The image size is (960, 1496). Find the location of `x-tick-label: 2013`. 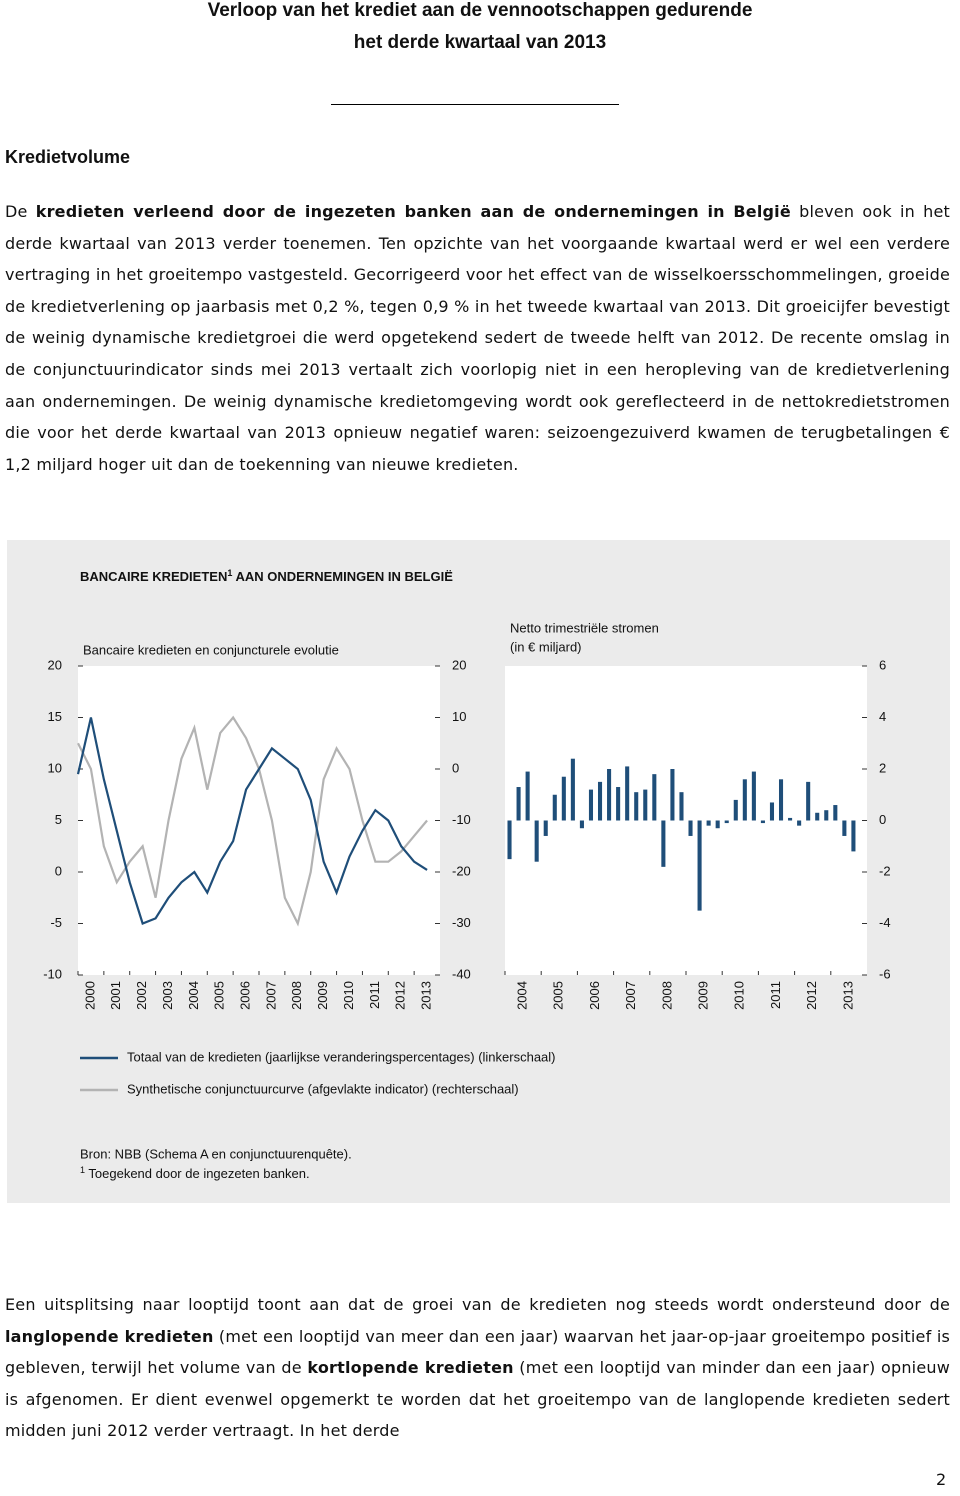

x-tick-label: 2013 is located at coordinates (426, 995).